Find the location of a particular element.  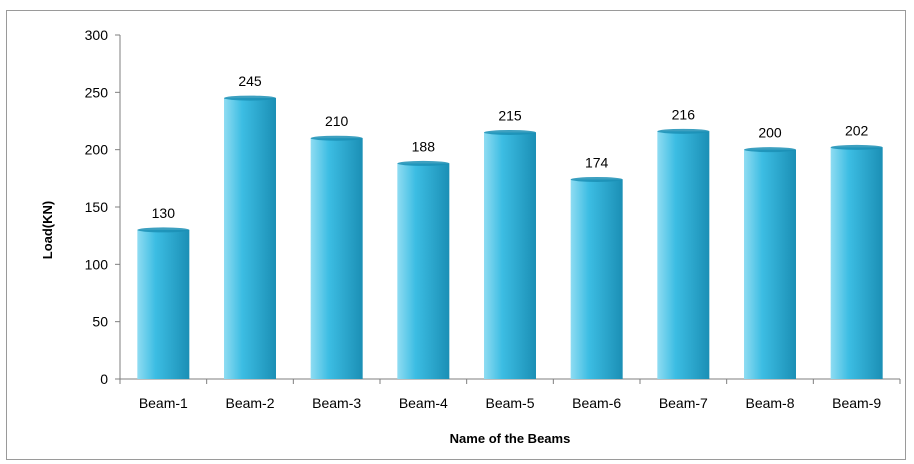

x-tick-label: Beam-1 is located at coordinates (163, 403).